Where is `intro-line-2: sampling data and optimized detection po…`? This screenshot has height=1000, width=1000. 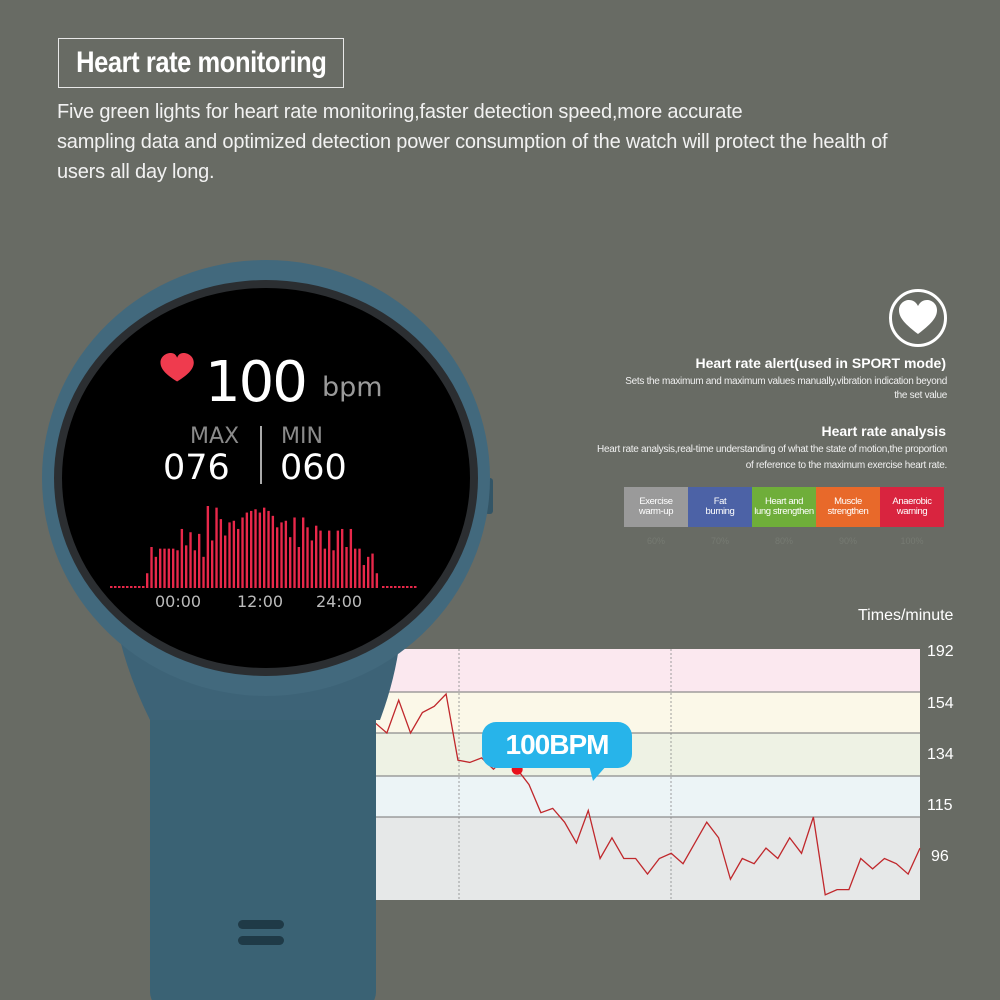
intro-line-2: sampling data and optimized detection po… is located at coordinates (472, 142).